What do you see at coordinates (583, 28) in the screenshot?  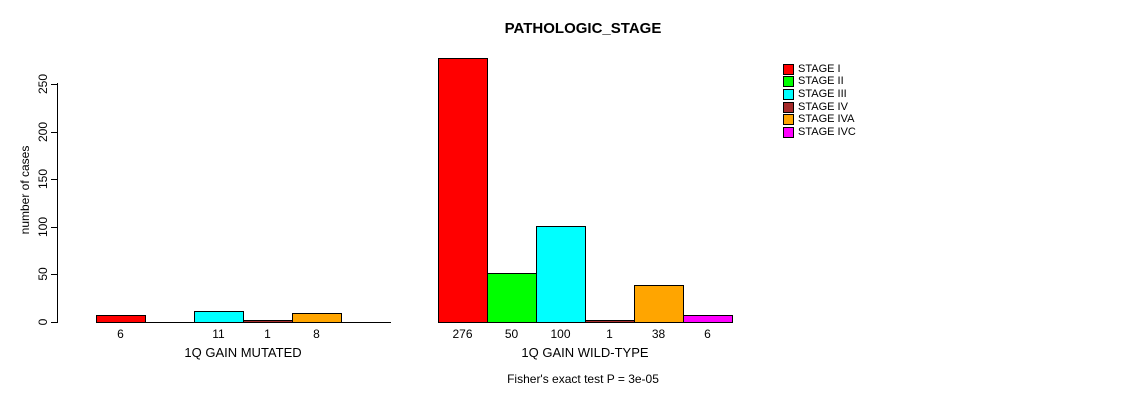 I see `chart-title: PATHOLOGIC_STAGE` at bounding box center [583, 28].